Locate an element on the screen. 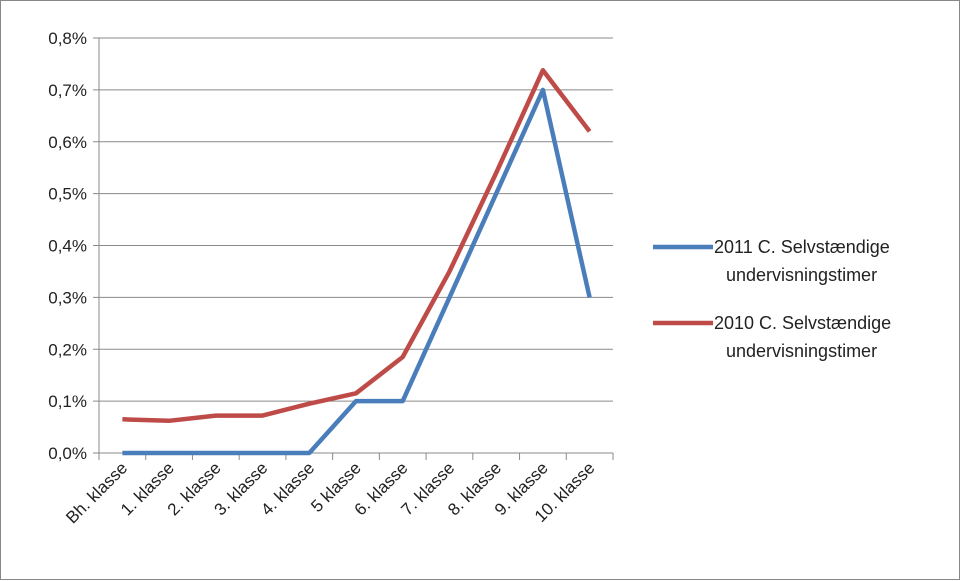 The height and width of the screenshot is (581, 960). y-tick-label: 0,4% is located at coordinates (67, 246).